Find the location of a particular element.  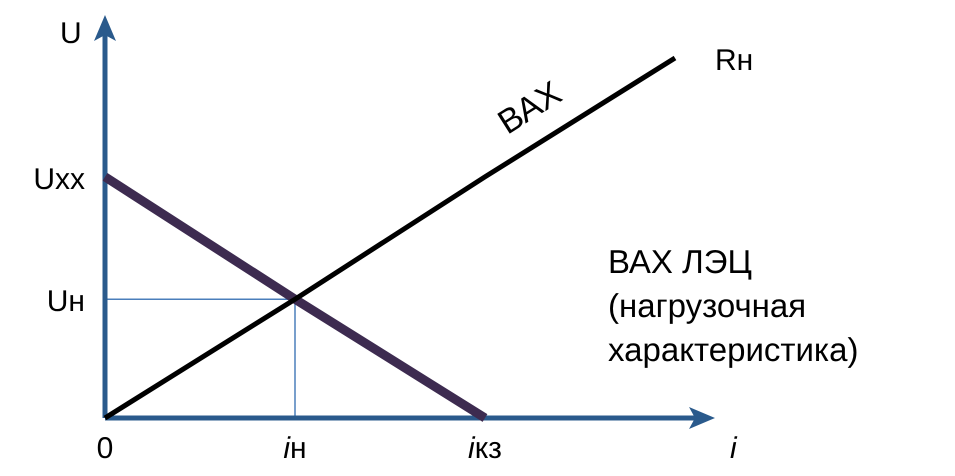

y-axis-title: U is located at coordinates (71, 33).